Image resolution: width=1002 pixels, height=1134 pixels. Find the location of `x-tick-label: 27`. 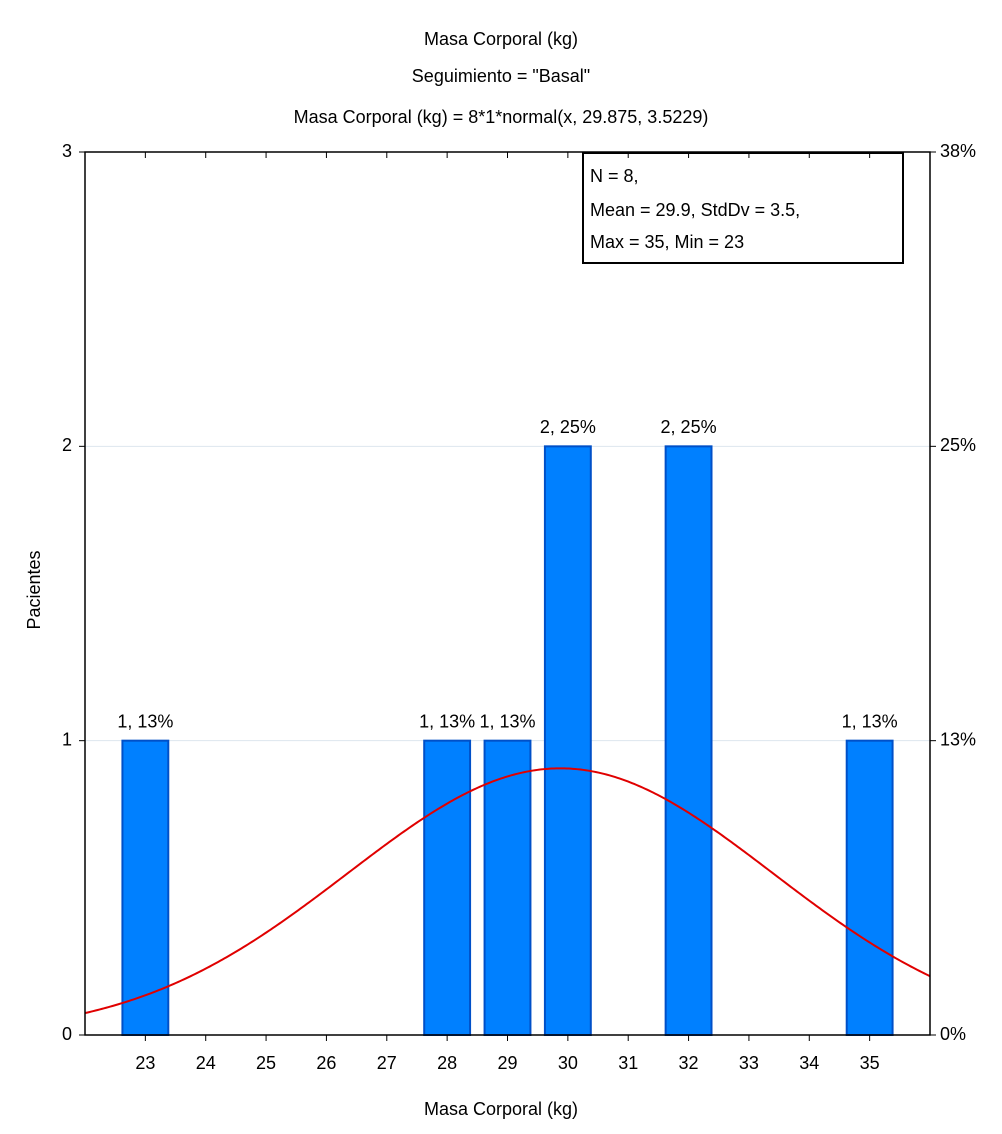

x-tick-label: 27 is located at coordinates (387, 1063).